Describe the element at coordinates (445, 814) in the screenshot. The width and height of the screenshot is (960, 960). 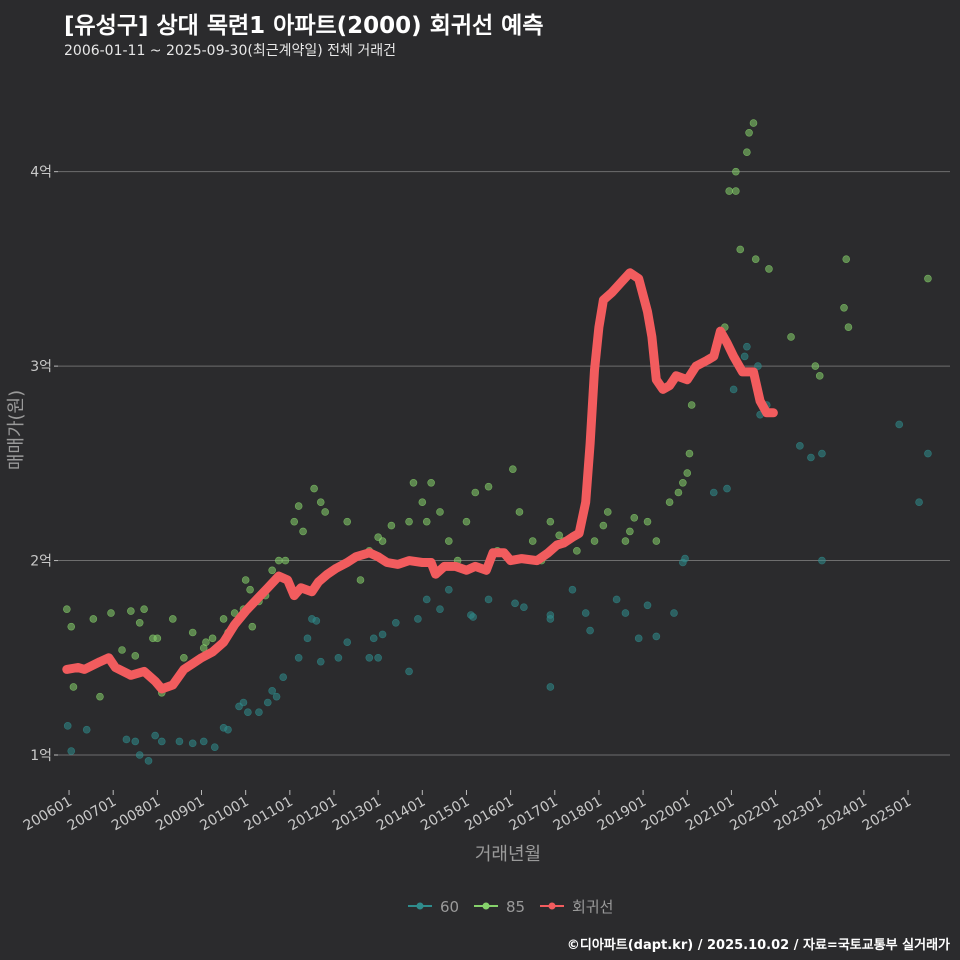
I see `x-tick-label: 201501` at that location.